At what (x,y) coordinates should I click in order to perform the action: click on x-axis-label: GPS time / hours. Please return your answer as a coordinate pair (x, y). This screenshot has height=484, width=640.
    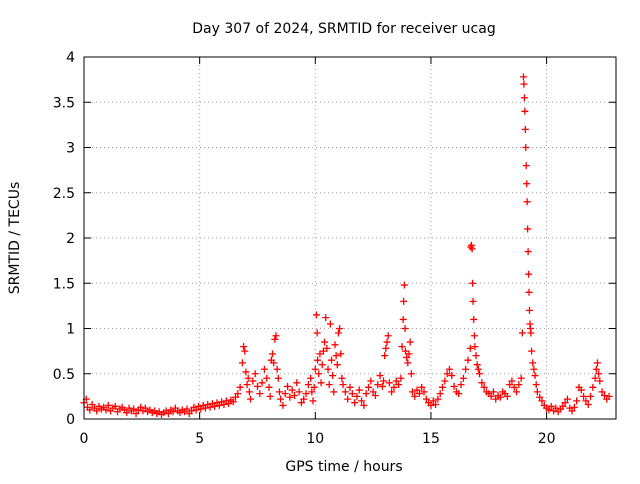
    Looking at the image, I should click on (343, 467).